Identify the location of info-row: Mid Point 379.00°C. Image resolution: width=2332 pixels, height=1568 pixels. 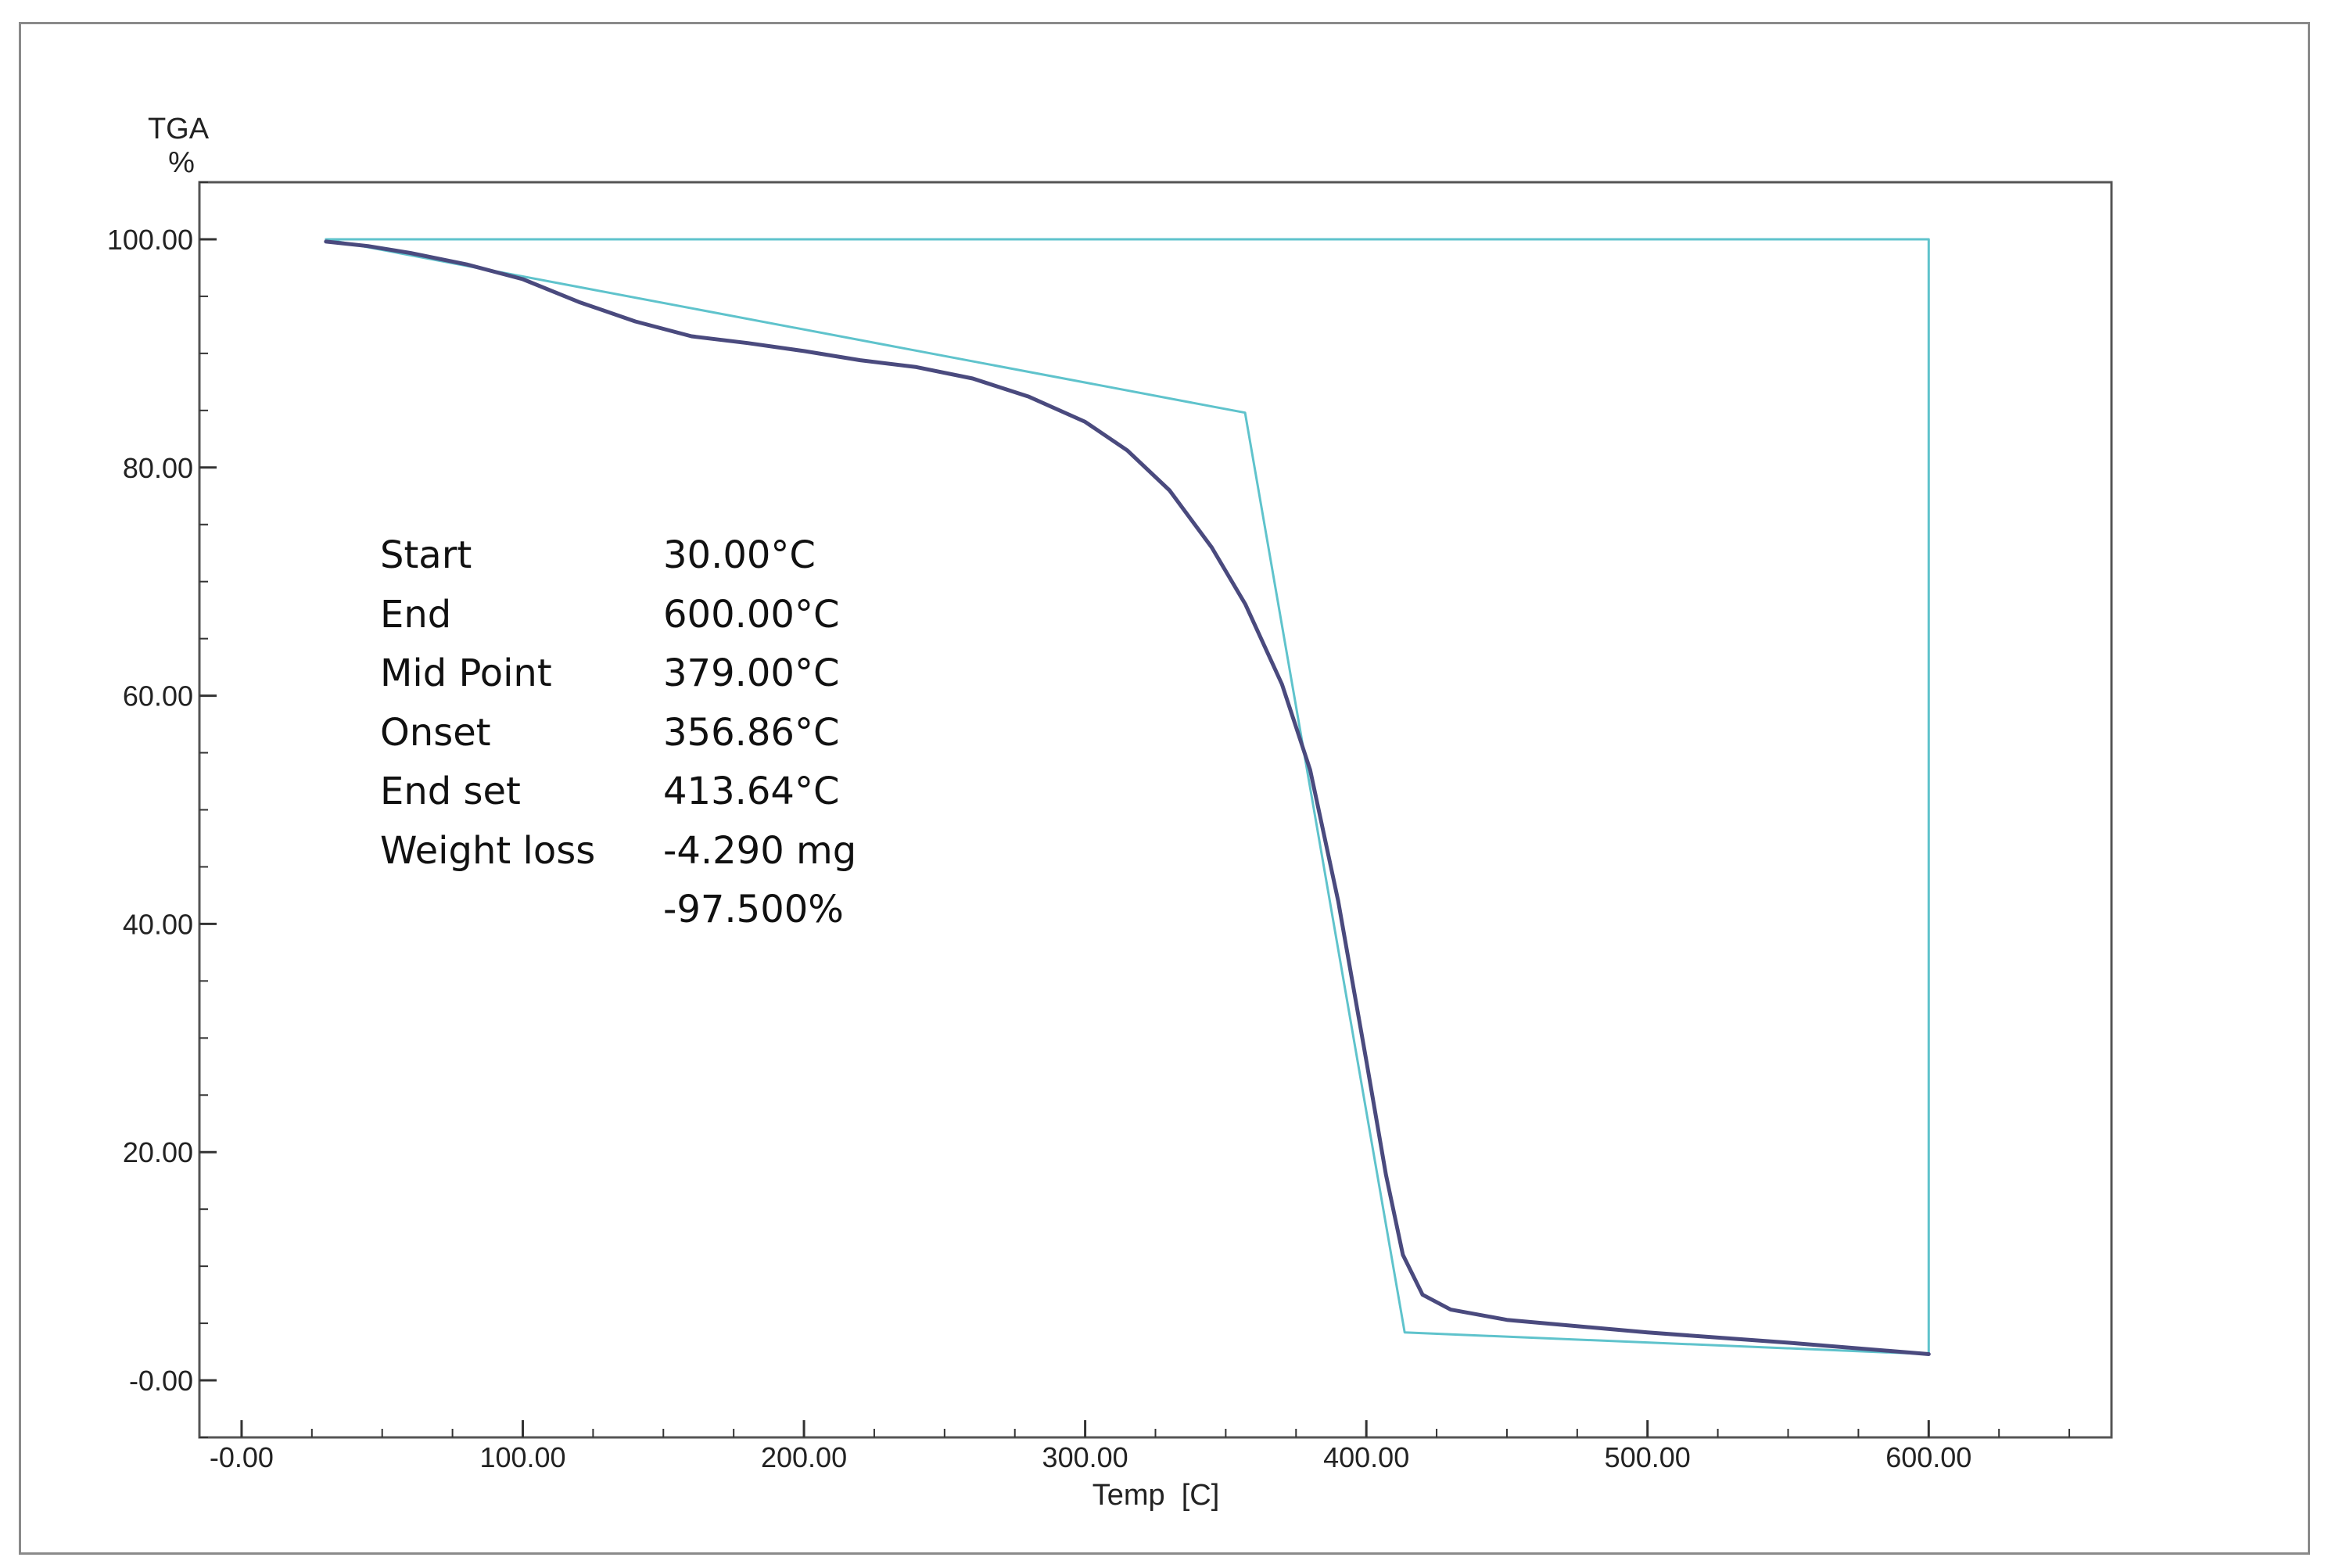
(618, 674).